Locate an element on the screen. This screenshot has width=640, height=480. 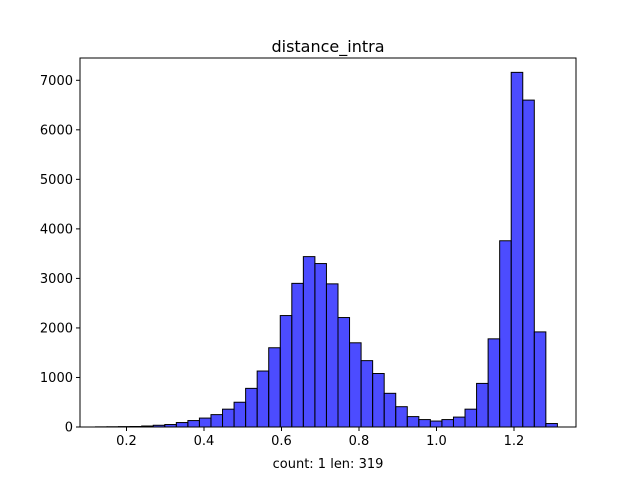
y-tick-label: 4000 is located at coordinates (56, 229).